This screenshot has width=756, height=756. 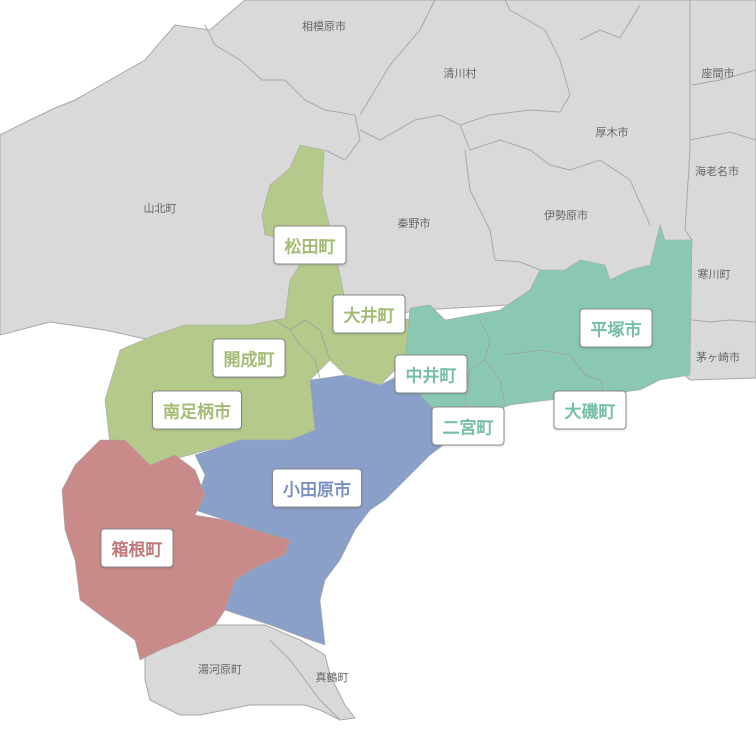 I want to click on label-sagamihara: 相模原市, so click(x=324, y=26).